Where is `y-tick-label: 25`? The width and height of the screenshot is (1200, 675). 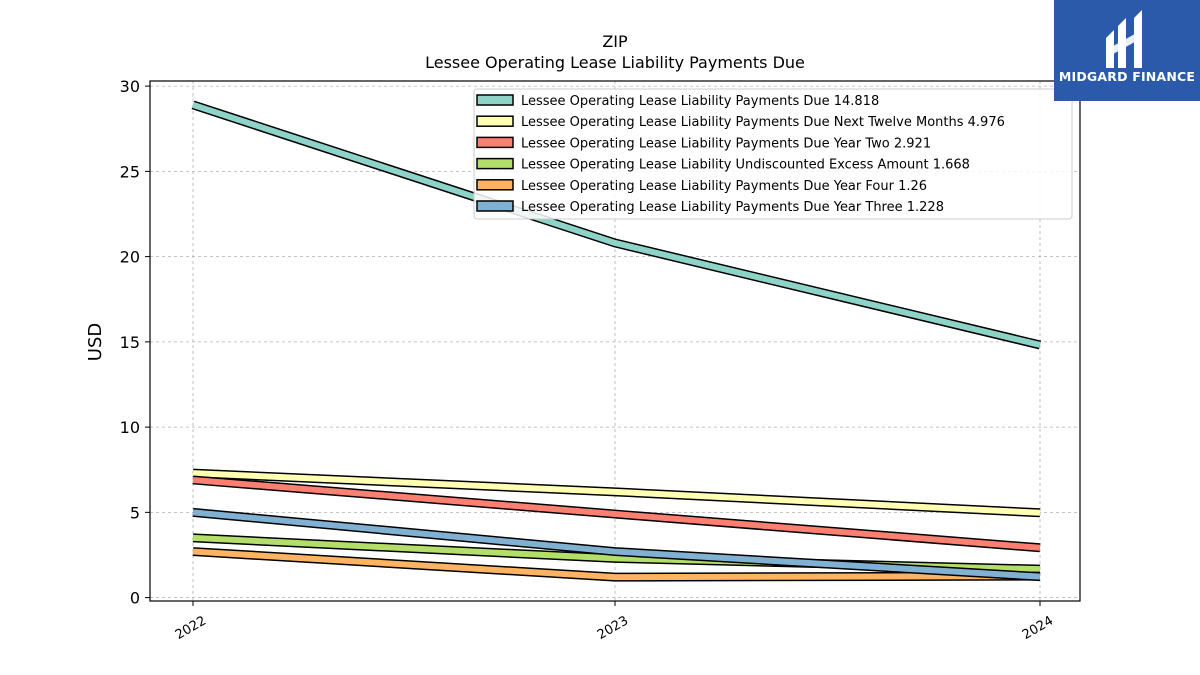
y-tick-label: 25 is located at coordinates (130, 171).